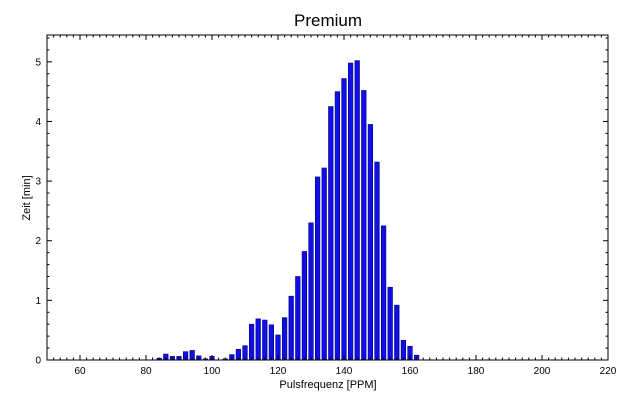 The width and height of the screenshot is (620, 400). Describe the element at coordinates (38, 241) in the screenshot. I see `y-tick-label: 2` at that location.